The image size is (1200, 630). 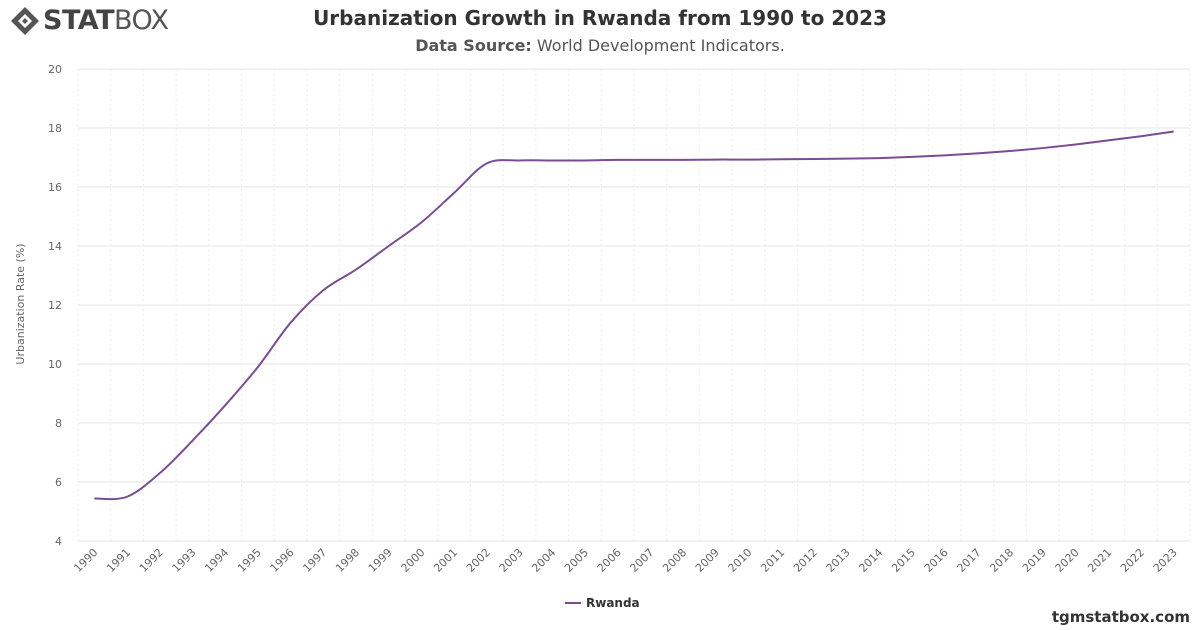 I want to click on x-tick-label: 2015, so click(x=903, y=560).